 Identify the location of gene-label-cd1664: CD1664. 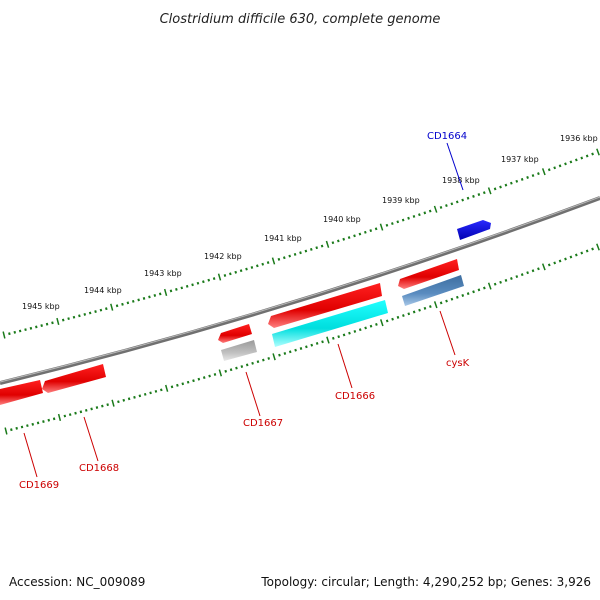
(447, 136).